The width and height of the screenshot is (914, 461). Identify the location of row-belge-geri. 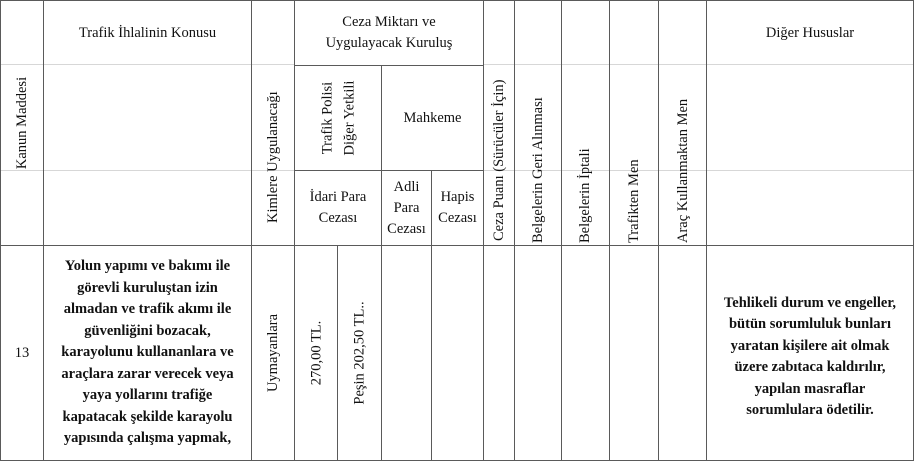
(537, 353).